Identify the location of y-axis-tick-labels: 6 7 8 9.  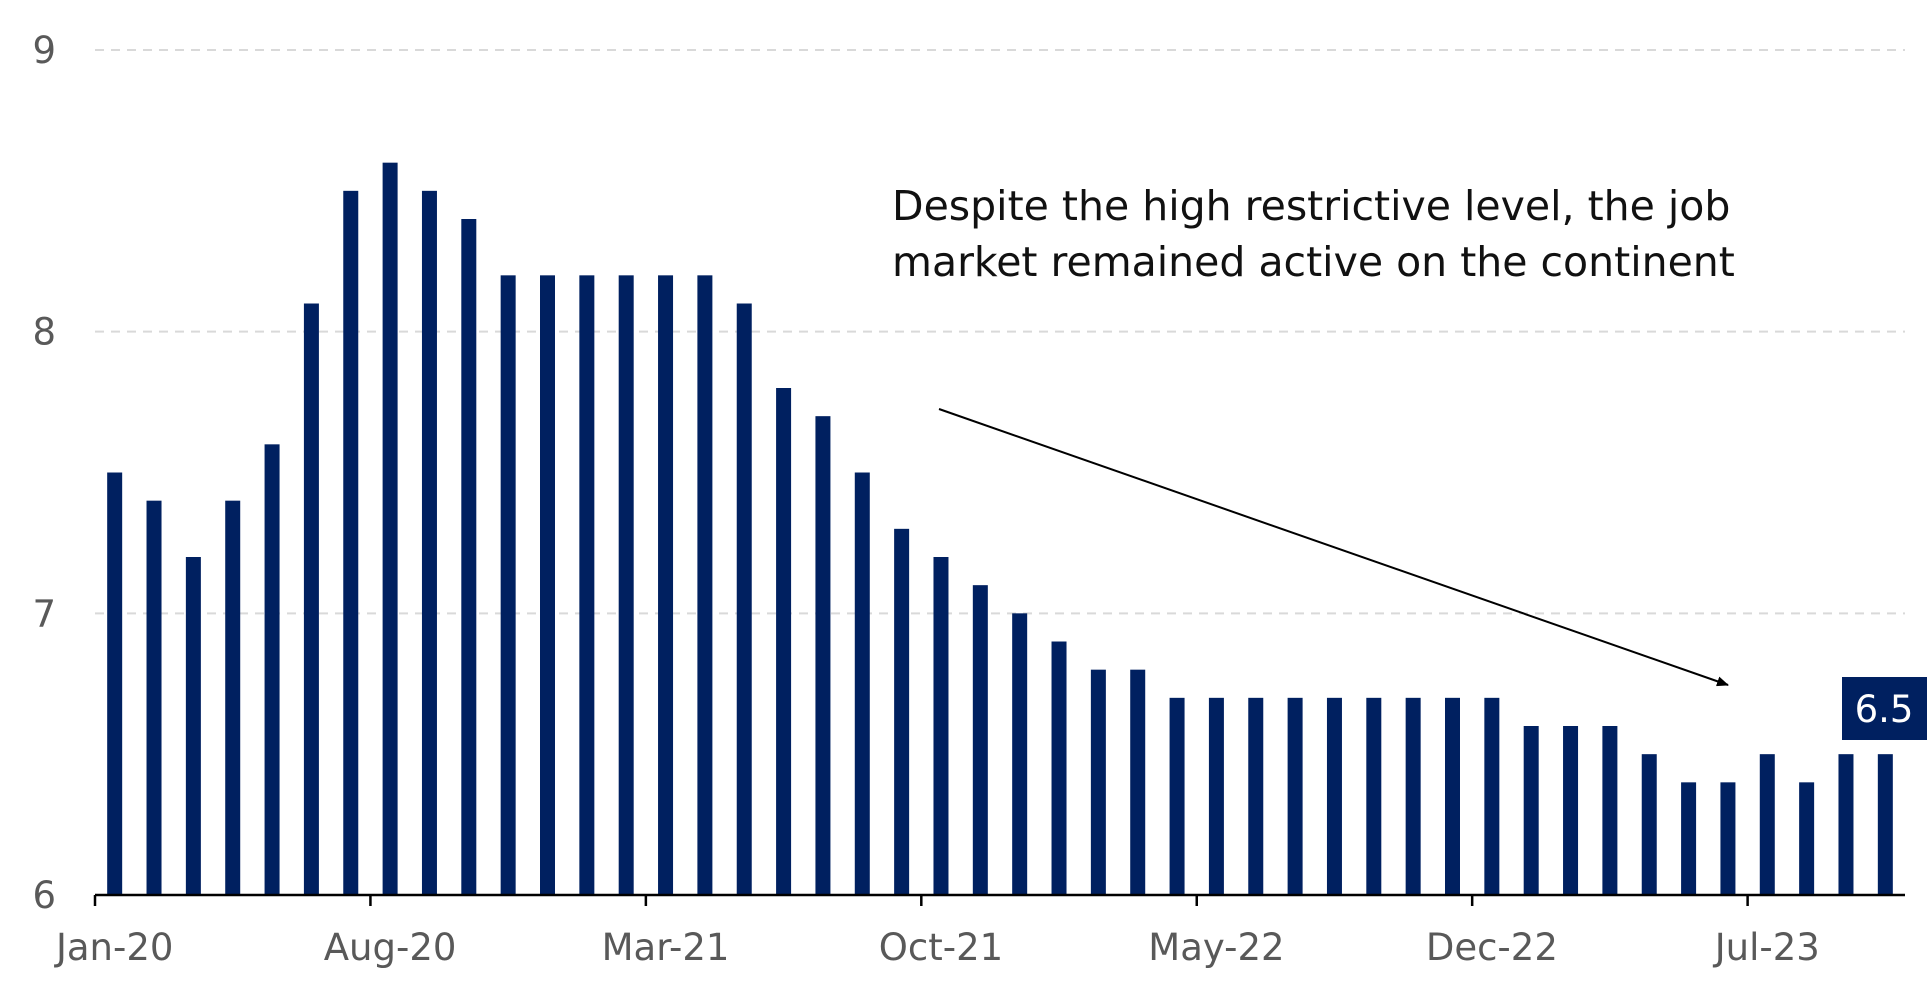
(44, 473).